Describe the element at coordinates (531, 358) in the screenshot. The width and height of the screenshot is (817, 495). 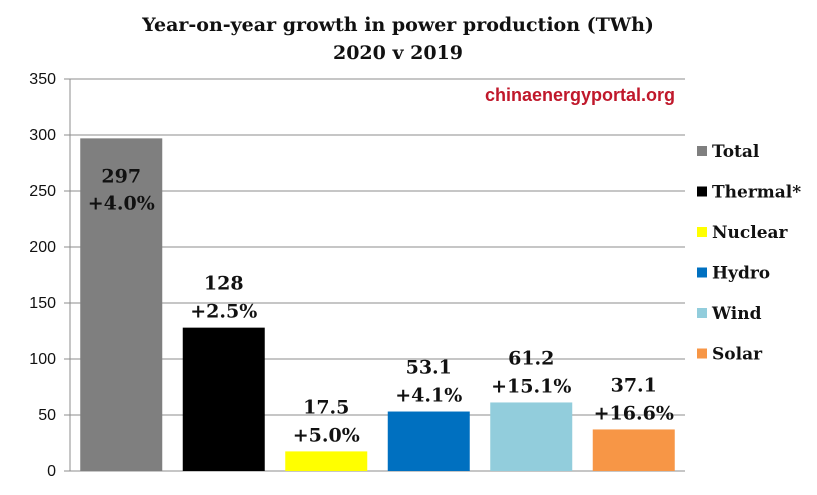
I see `bar-value-label: 61.2` at that location.